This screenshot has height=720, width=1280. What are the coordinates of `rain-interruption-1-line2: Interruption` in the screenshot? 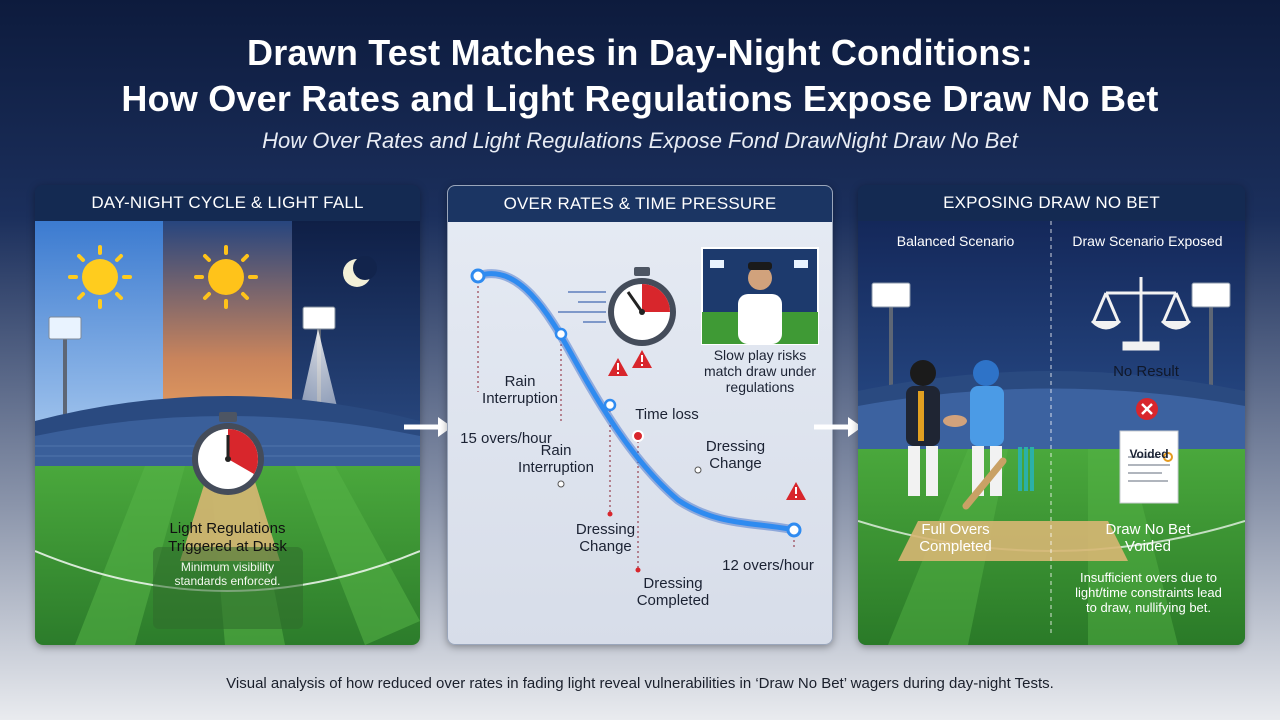 It's located at (520, 398).